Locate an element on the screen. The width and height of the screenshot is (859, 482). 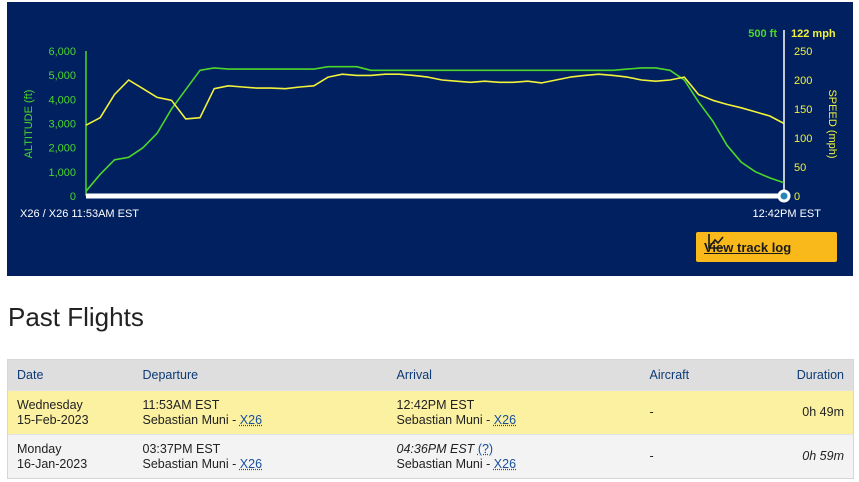
col-arrival-header: Arrival is located at coordinates (514, 375).